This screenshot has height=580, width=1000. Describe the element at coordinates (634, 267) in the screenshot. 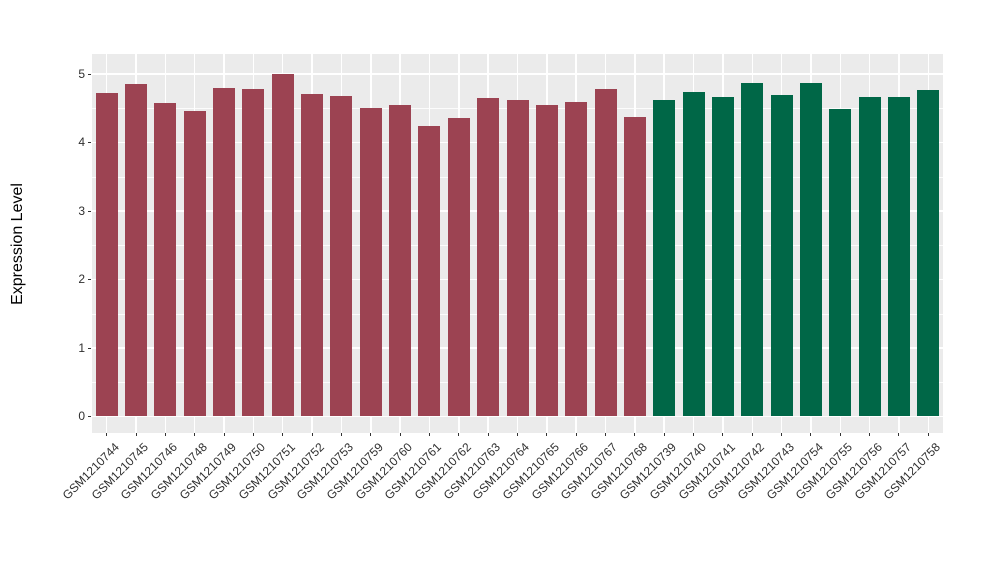

I see `bar-GSM1210768` at that location.